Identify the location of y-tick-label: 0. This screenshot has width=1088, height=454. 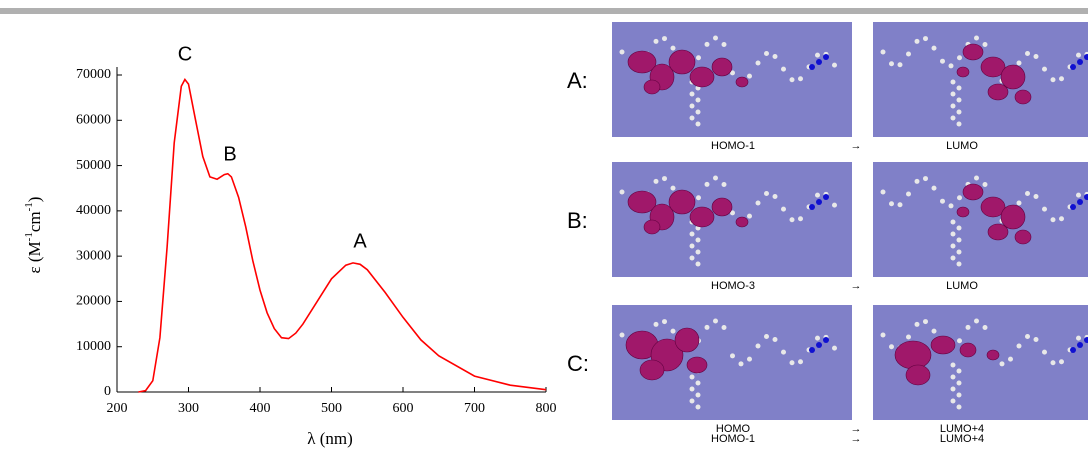
(107, 391).